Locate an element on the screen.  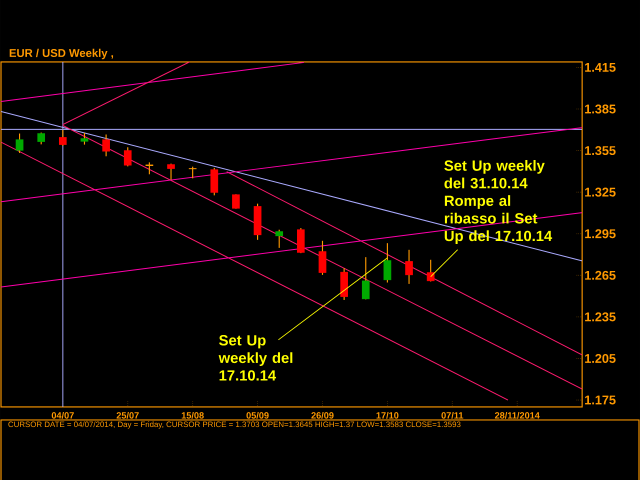
y-tick-label: 1.415 is located at coordinates (600, 67).